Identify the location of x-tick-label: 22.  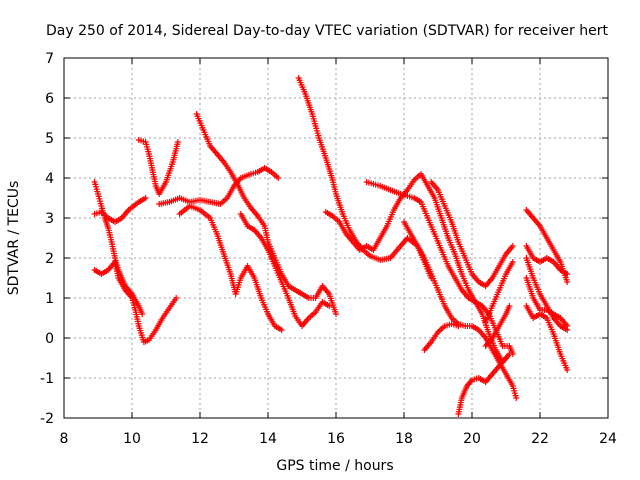
(540, 439).